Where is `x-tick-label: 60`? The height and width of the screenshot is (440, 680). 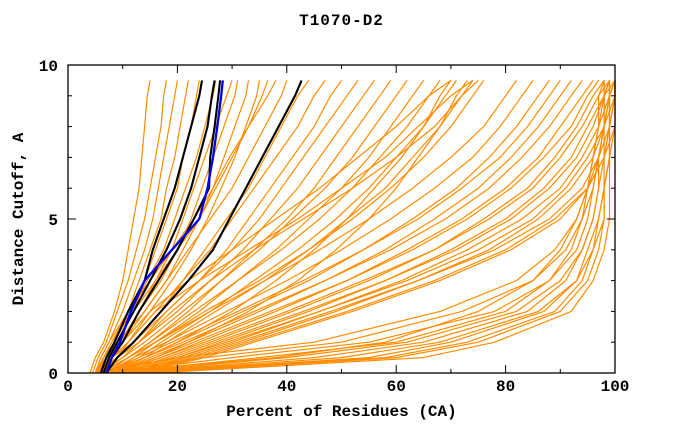
x-tick-label: 60 is located at coordinates (396, 387).